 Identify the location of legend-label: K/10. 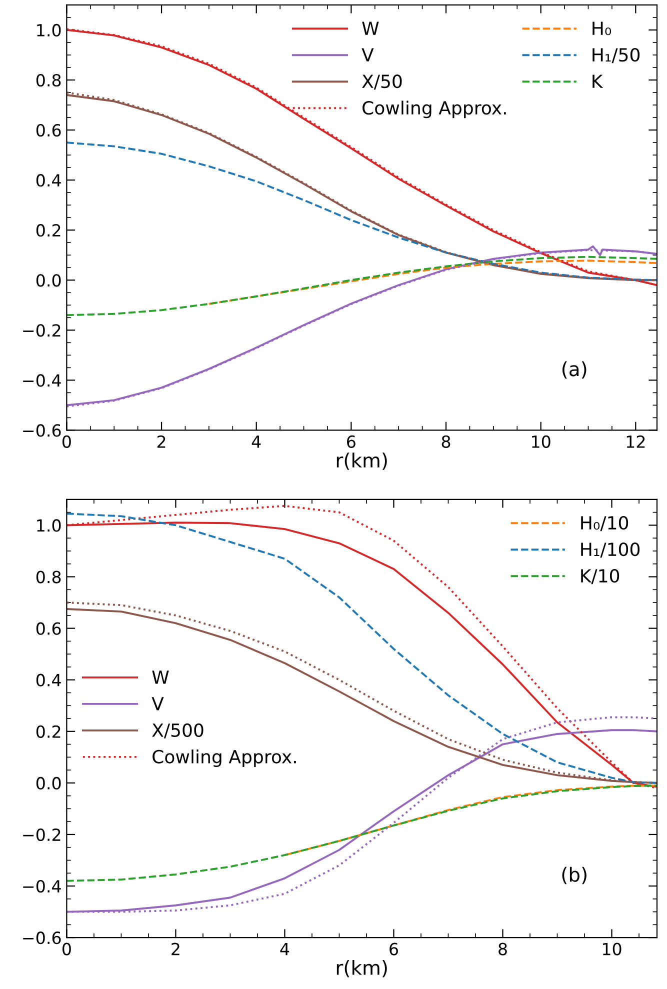
(600, 576).